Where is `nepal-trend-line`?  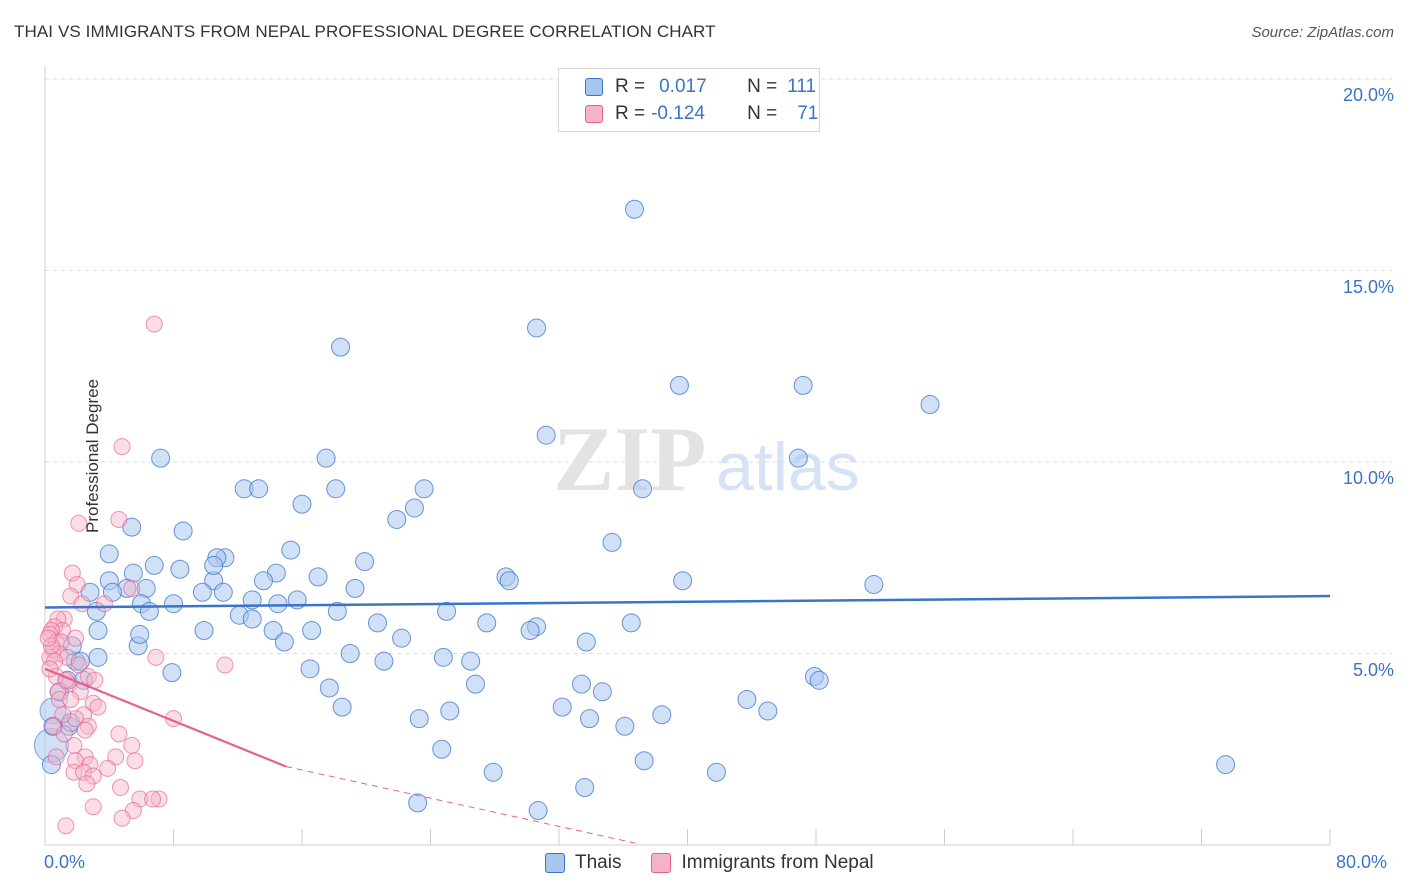 nepal-trend-line is located at coordinates (165, 717).